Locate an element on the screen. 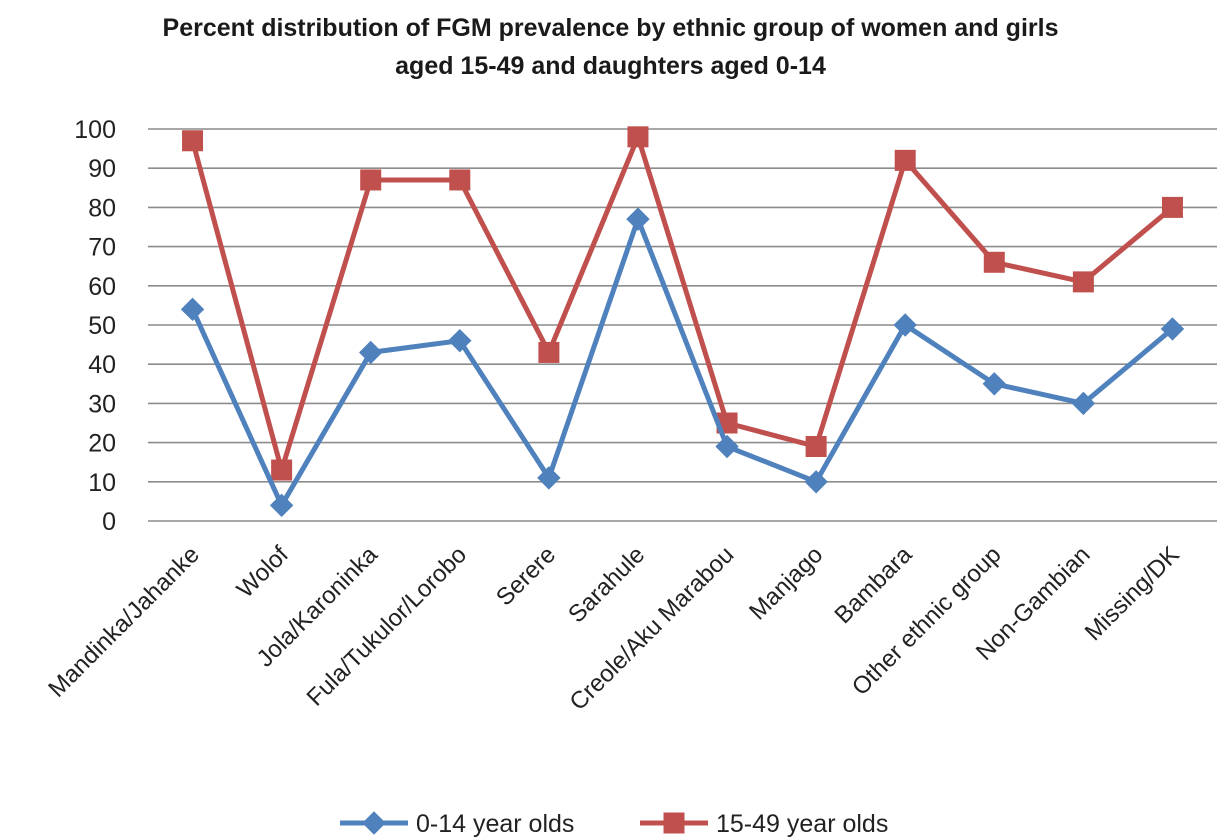  y-tick-label: 30 is located at coordinates (102, 404).